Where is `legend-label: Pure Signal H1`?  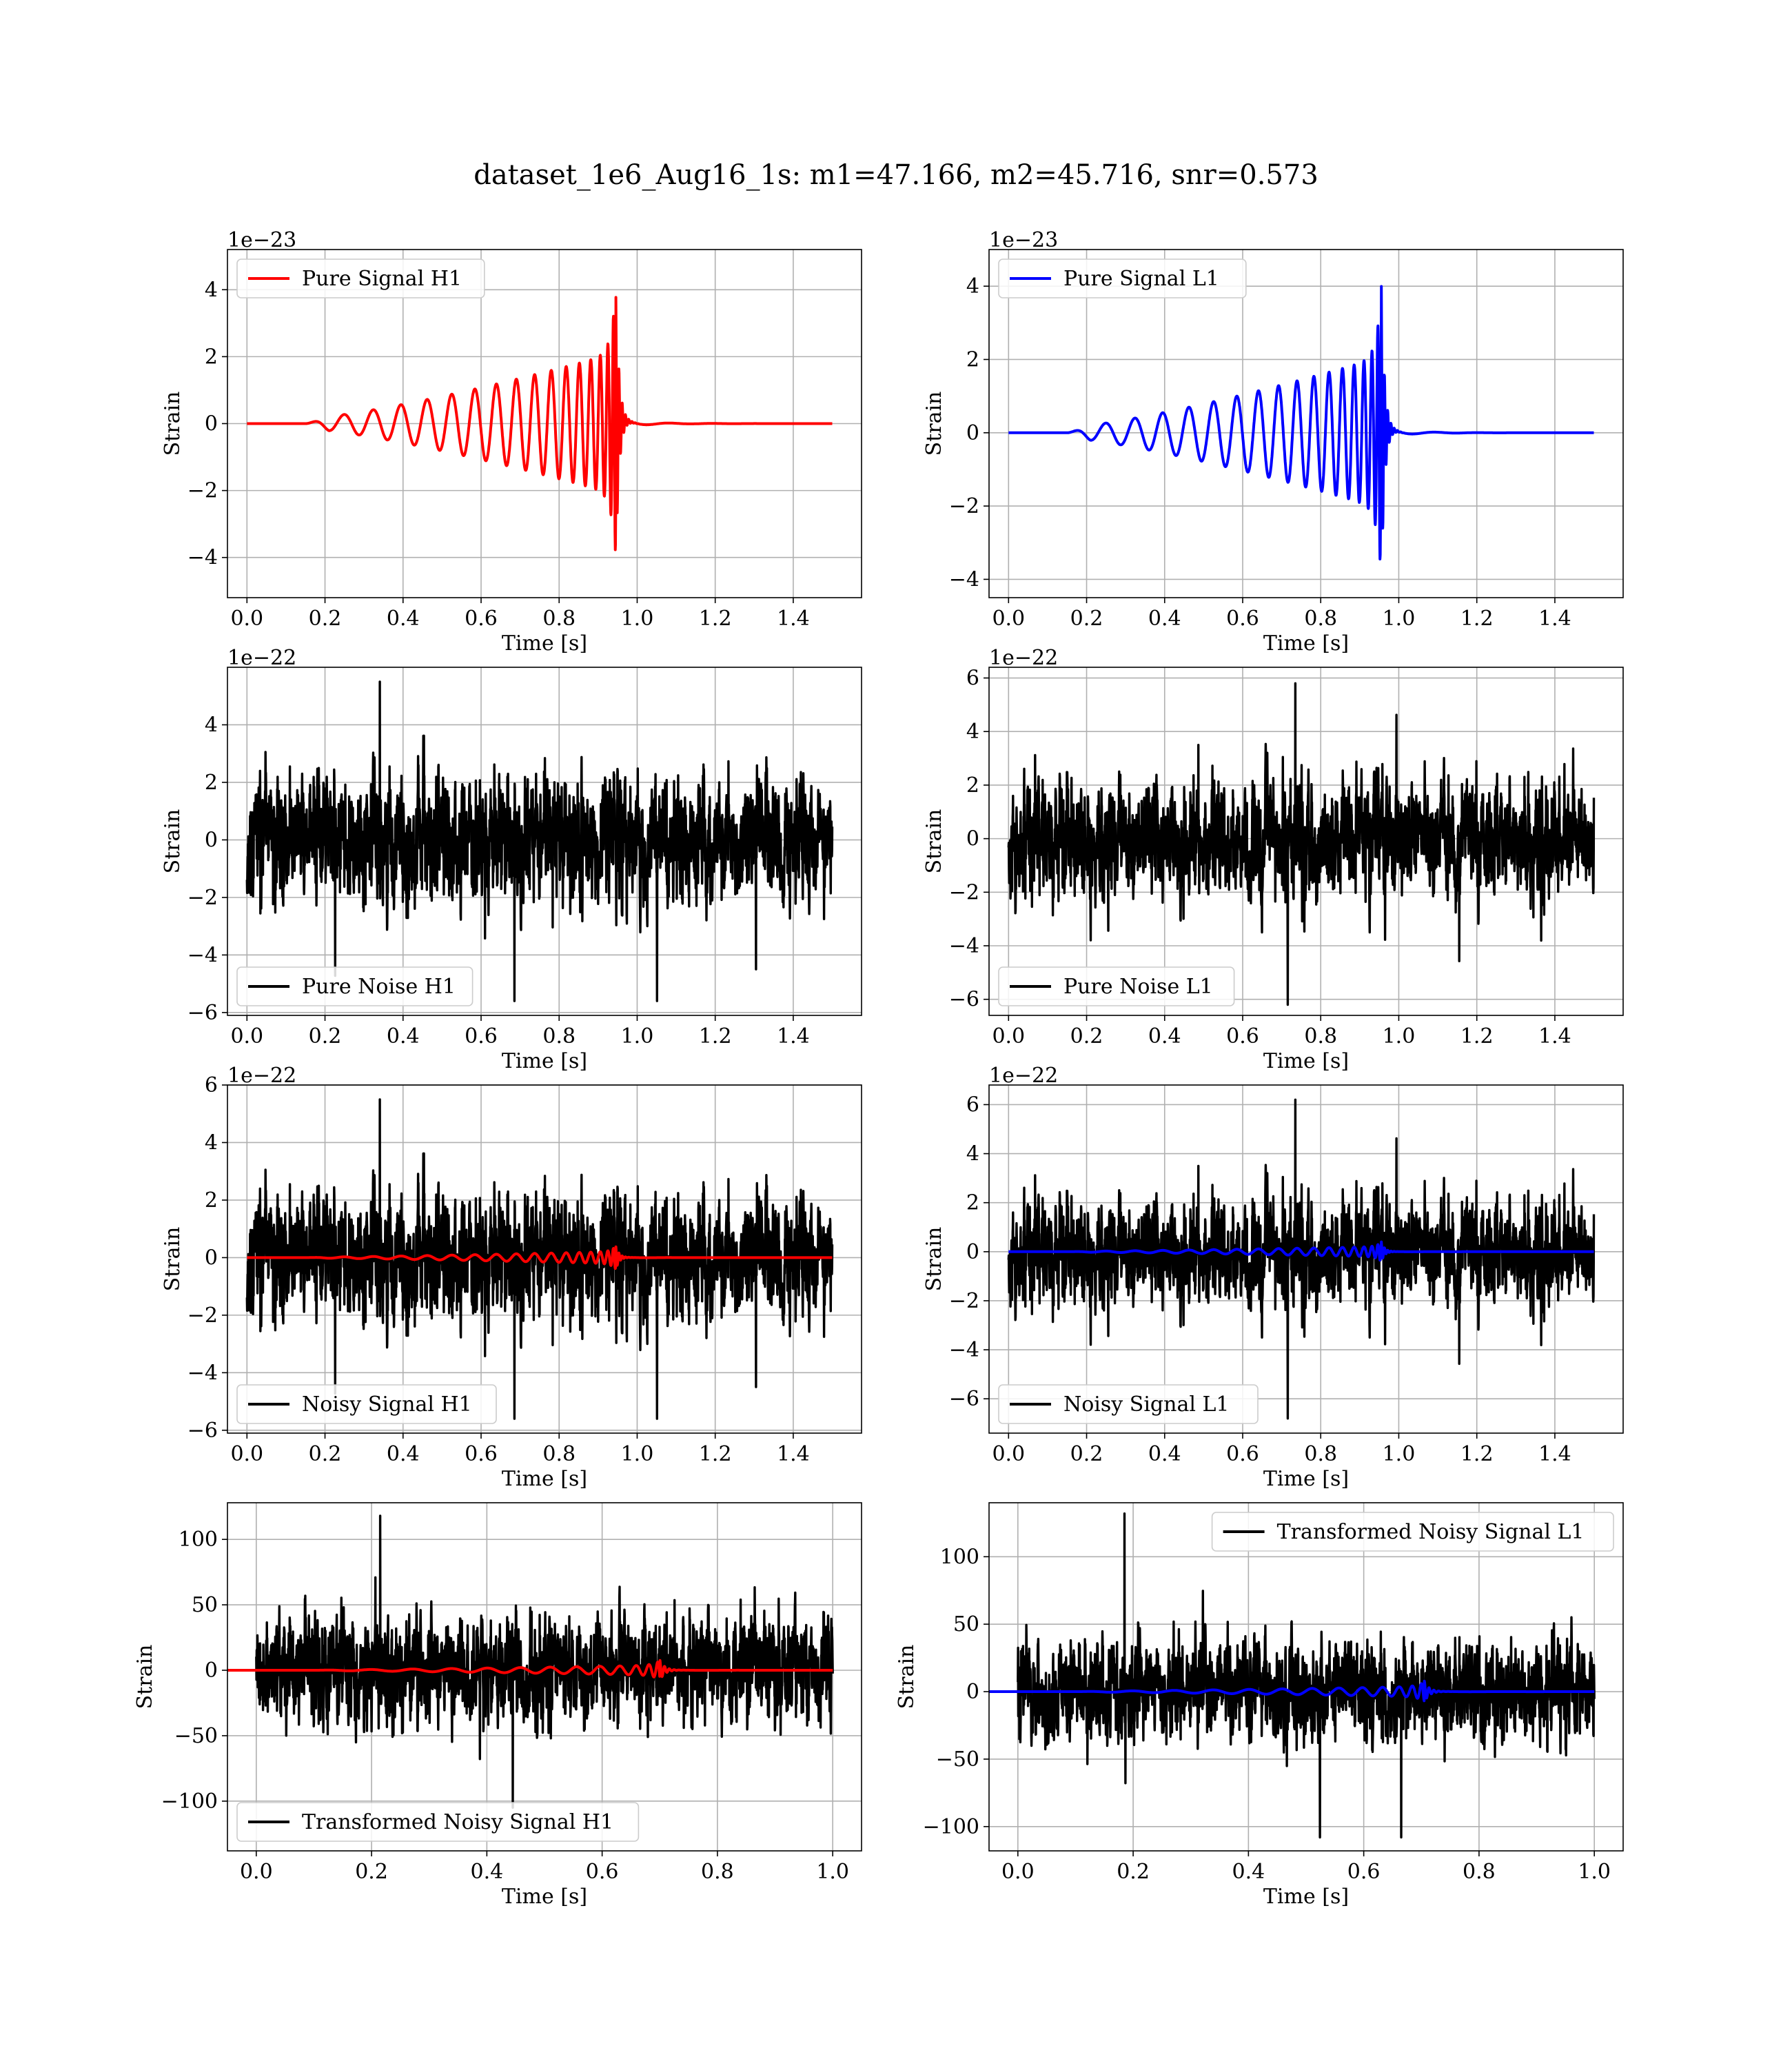
legend-label: Pure Signal H1 is located at coordinates (382, 279).